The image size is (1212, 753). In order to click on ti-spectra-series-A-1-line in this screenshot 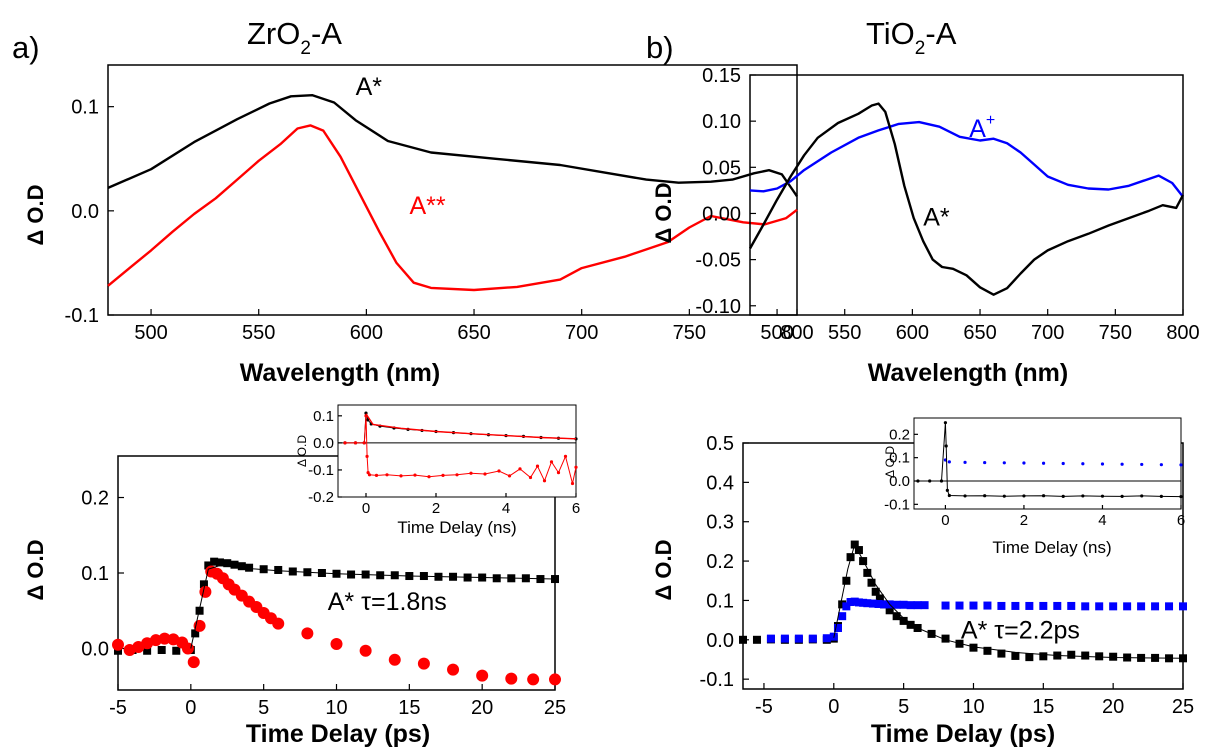, I will do `click(966, 199)`.